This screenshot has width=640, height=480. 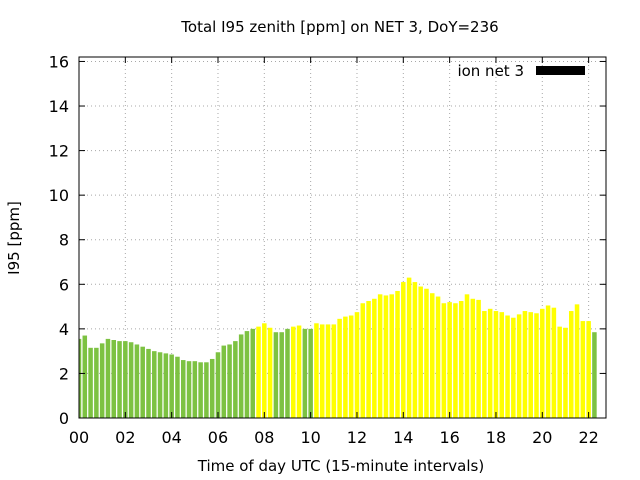 What do you see at coordinates (490, 71) in the screenshot?
I see `legend-label: ion net 3` at bounding box center [490, 71].